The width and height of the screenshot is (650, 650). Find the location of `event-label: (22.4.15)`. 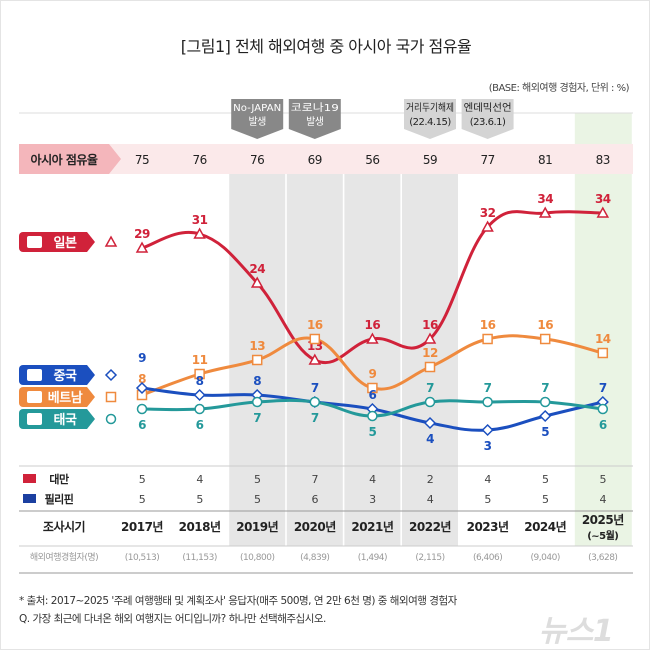

event-label: (22.4.15) is located at coordinates (430, 122).